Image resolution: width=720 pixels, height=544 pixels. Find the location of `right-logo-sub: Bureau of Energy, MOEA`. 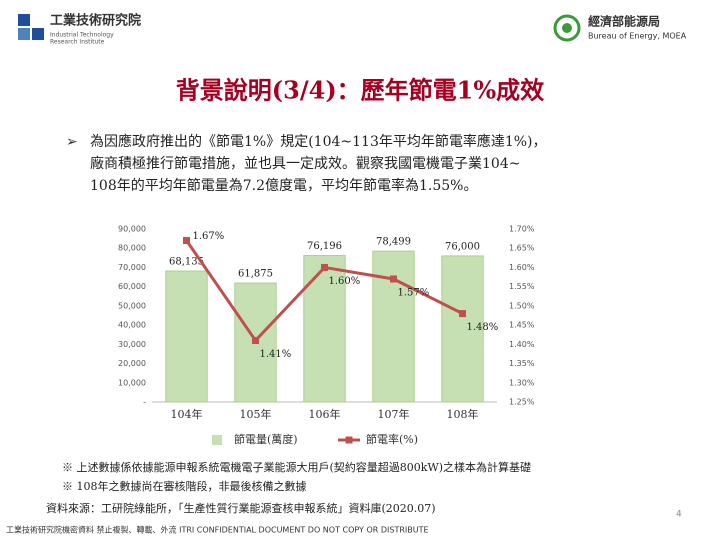

right-logo-sub: Bureau of Energy, MOEA is located at coordinates (637, 36).